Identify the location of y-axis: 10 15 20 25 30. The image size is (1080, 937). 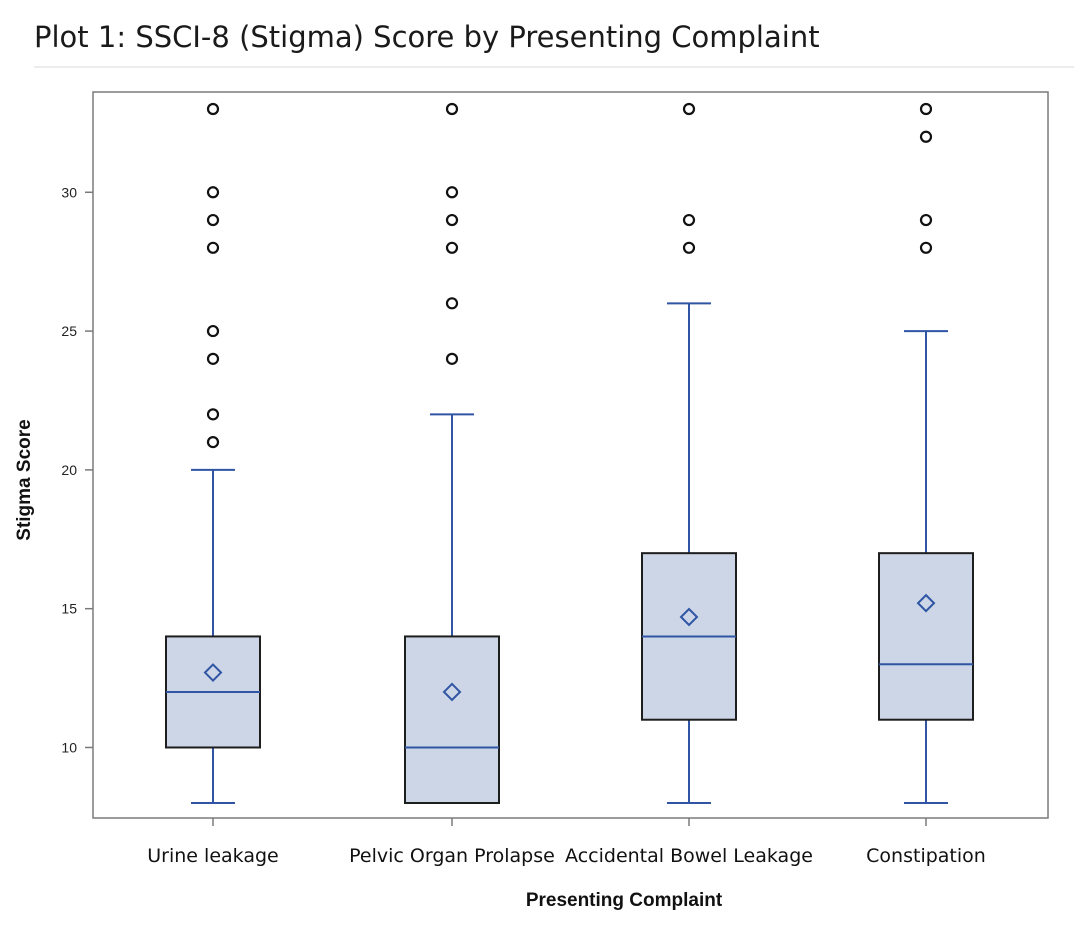
(77, 469).